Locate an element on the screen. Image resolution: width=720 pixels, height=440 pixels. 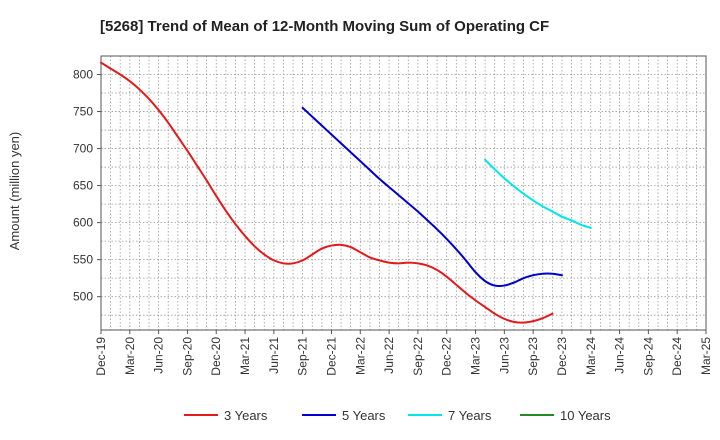
y-tick-label: 650 is located at coordinates (83, 186).